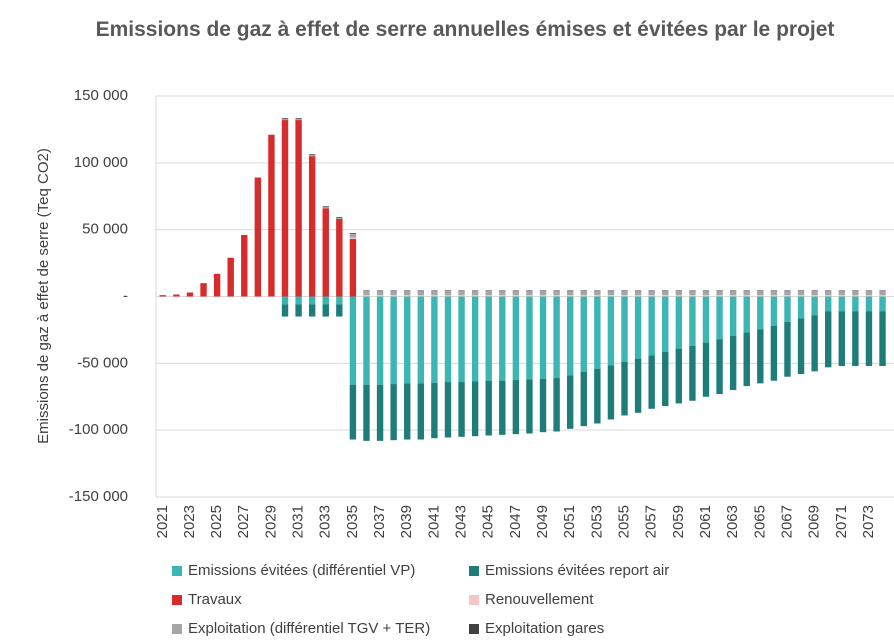 This screenshot has width=894, height=644. I want to click on x-tick-label: 2021, so click(162, 521).